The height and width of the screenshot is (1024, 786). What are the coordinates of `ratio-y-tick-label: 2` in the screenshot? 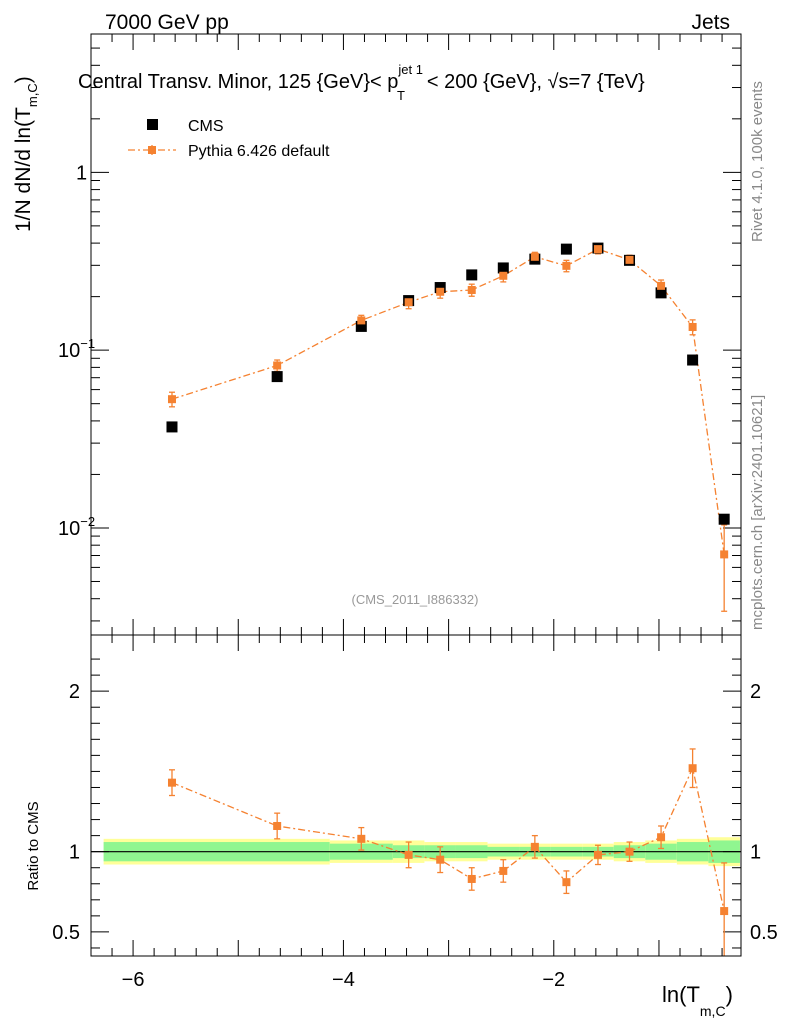 It's located at (74, 692).